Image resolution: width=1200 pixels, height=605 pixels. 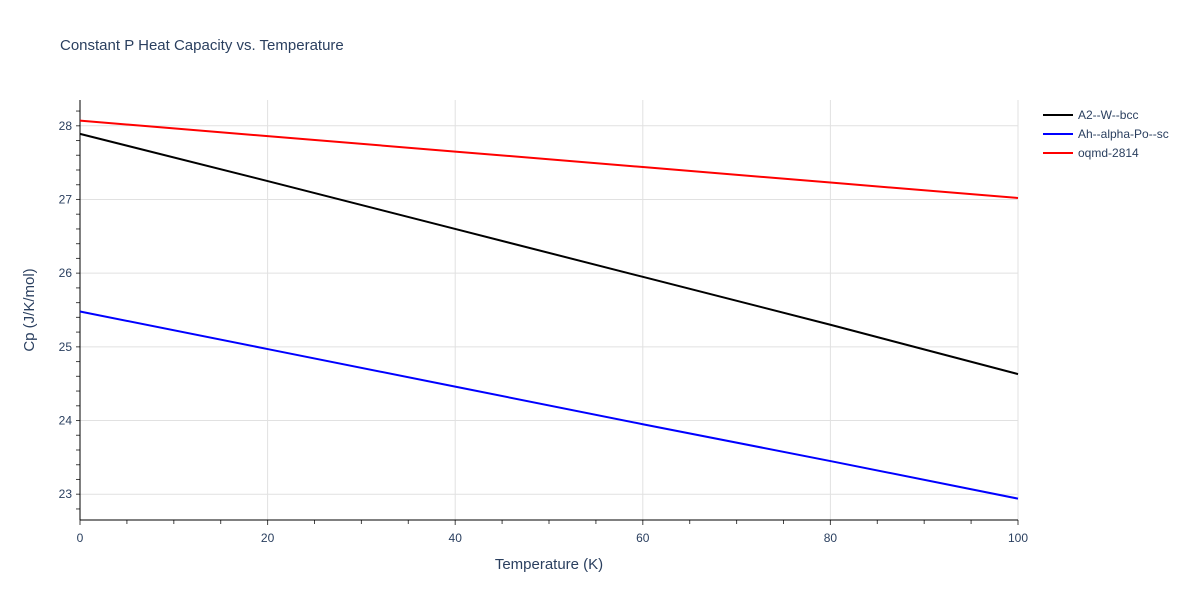 I want to click on y-tick-label: 28, so click(x=66, y=126).